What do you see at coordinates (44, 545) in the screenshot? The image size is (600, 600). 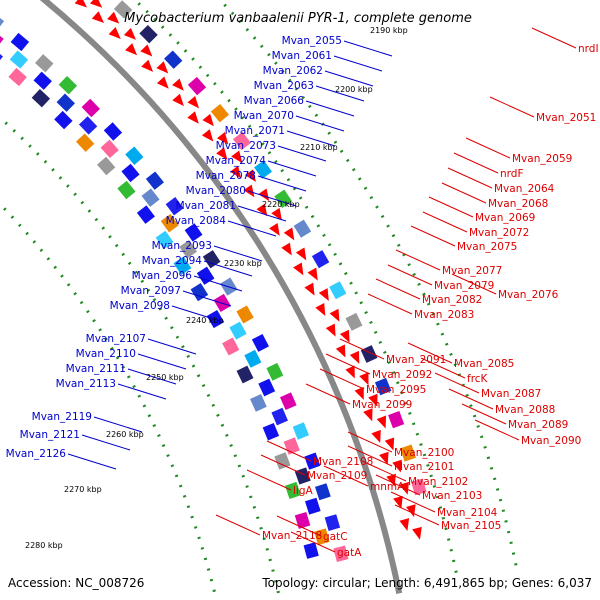 I see `tick-label: 2280 kbp` at bounding box center [44, 545].